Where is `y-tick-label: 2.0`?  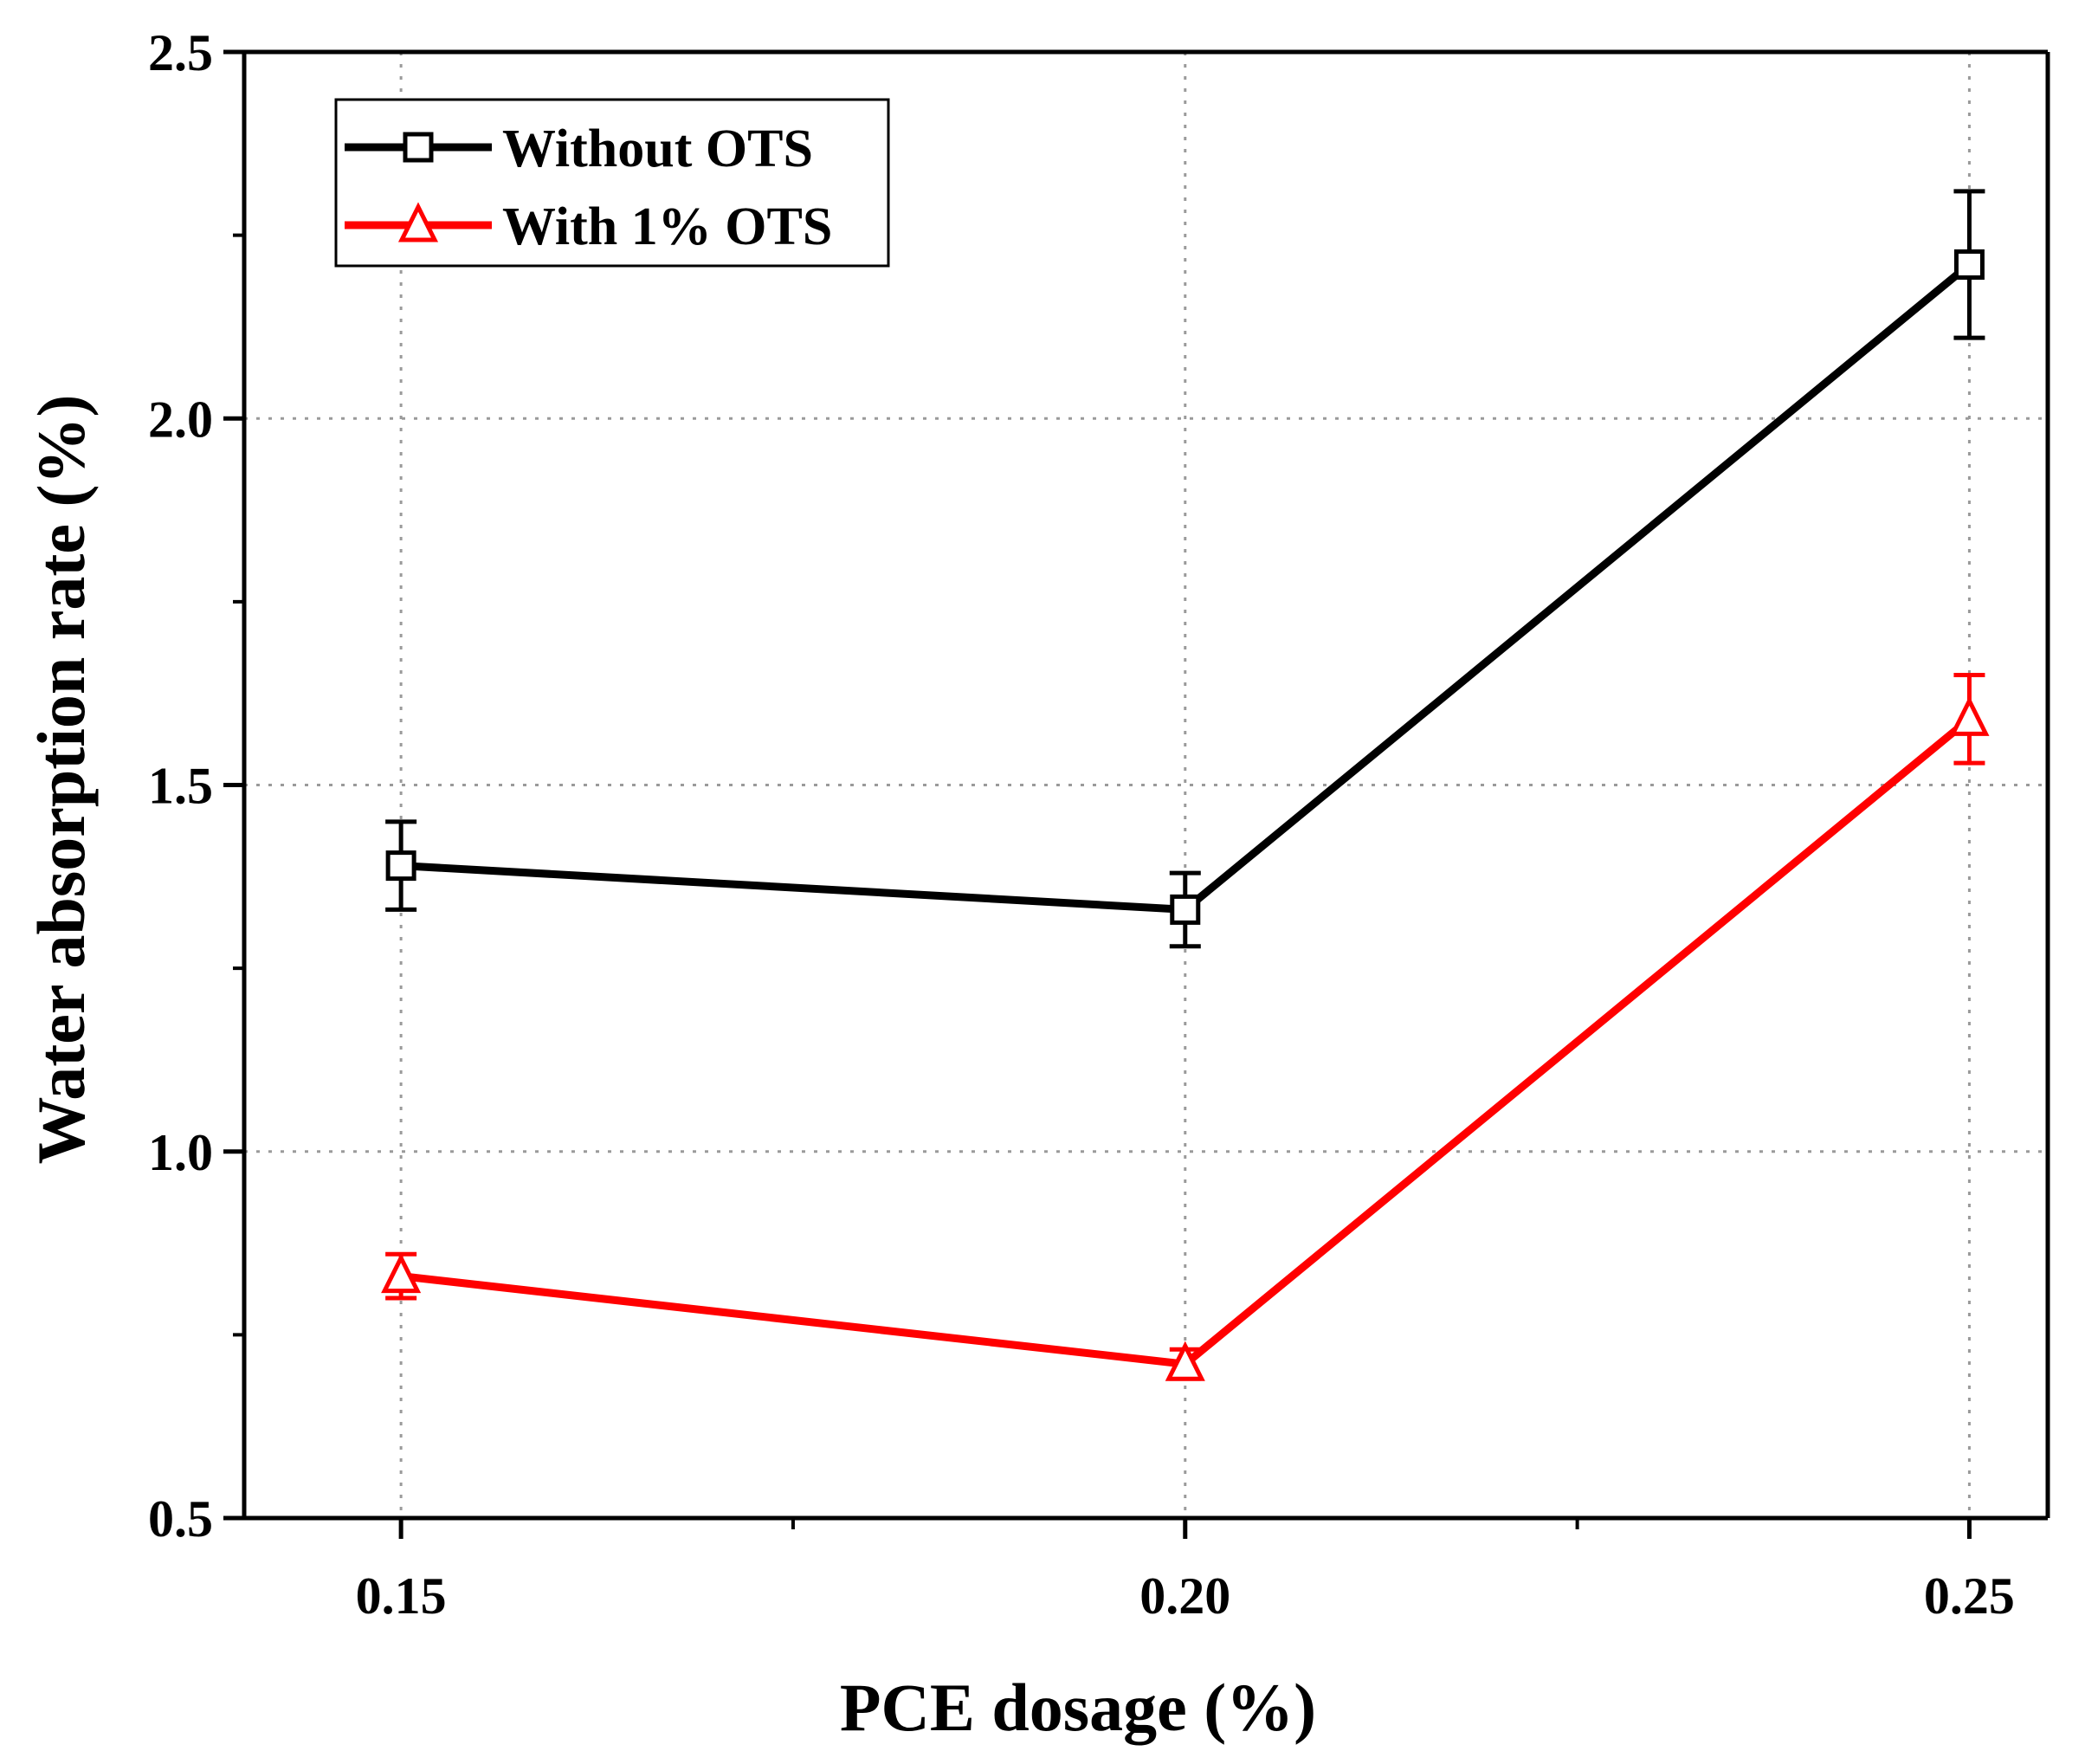
y-tick-label: 2.0 is located at coordinates (180, 419).